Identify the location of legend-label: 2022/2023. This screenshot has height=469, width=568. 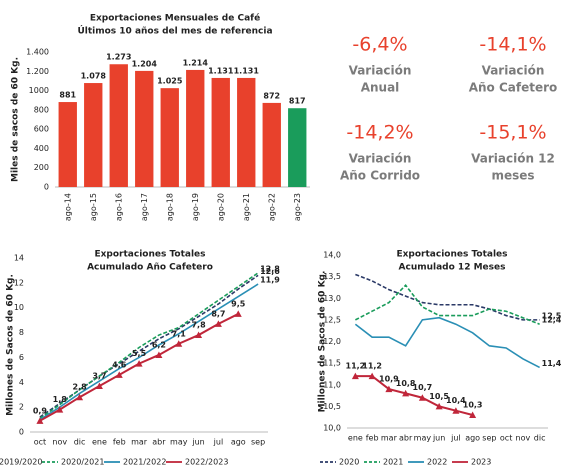
(206, 462).